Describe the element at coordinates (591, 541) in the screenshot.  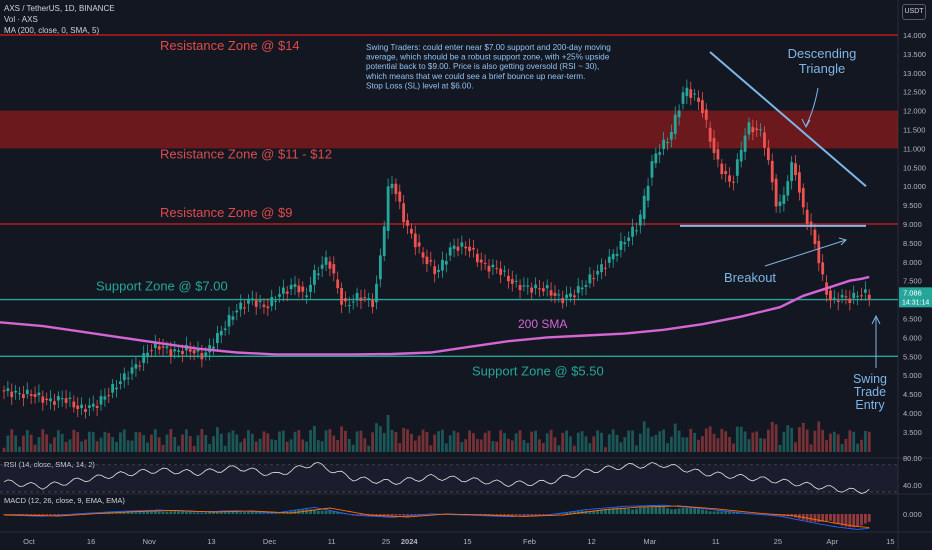
I see `x-tick-label: 12` at that location.